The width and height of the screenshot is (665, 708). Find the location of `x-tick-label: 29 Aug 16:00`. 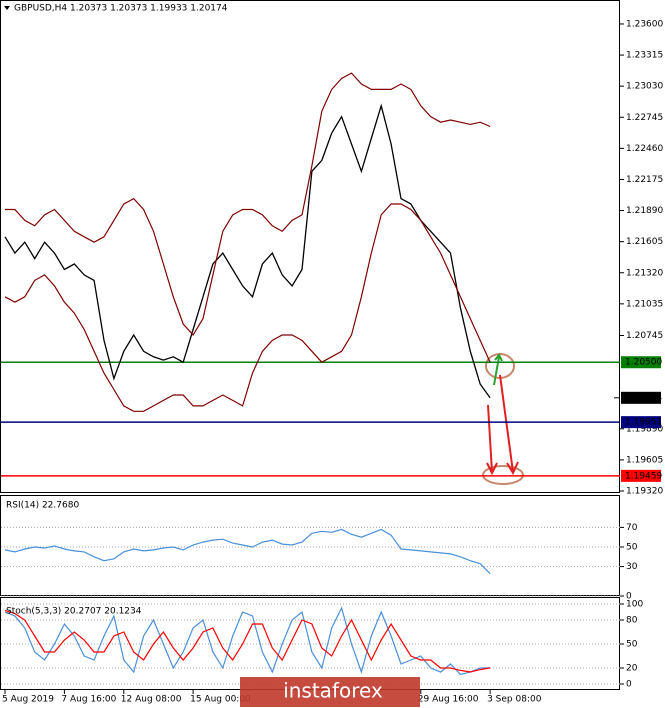

x-tick-label: 29 Aug 16:00 is located at coordinates (448, 700).